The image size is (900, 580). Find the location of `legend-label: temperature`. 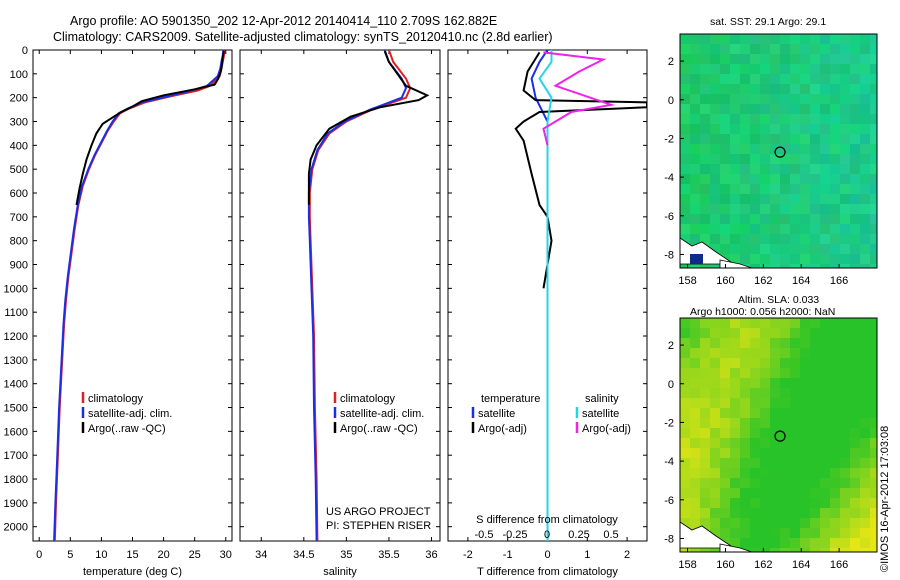

legend-label: temperature is located at coordinates (510, 399).